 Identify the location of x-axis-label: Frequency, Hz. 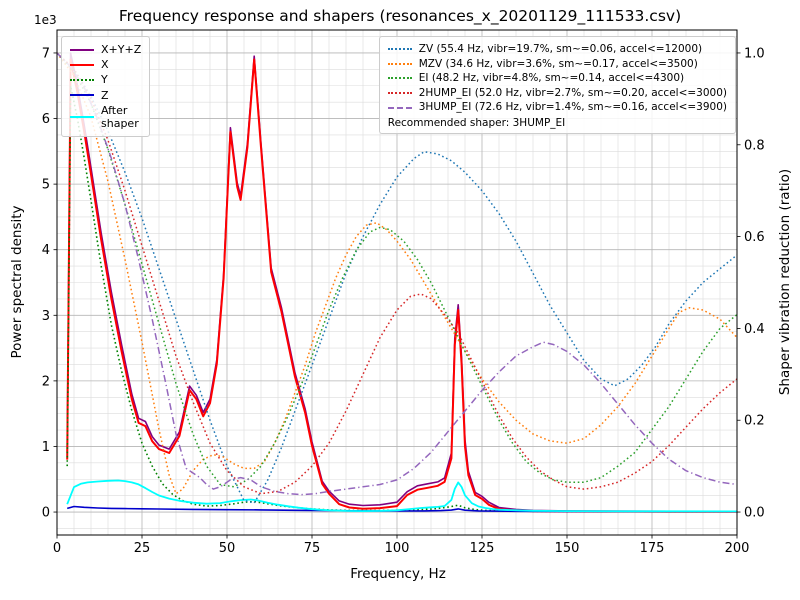
(398, 574).